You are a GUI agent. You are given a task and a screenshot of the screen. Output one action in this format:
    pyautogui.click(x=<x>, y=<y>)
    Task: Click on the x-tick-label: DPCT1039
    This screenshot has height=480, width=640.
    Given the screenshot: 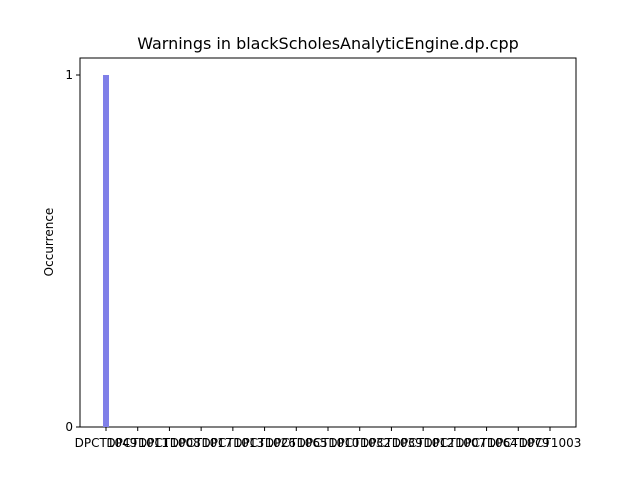 What is the action you would take?
    pyautogui.click(x=391, y=443)
    